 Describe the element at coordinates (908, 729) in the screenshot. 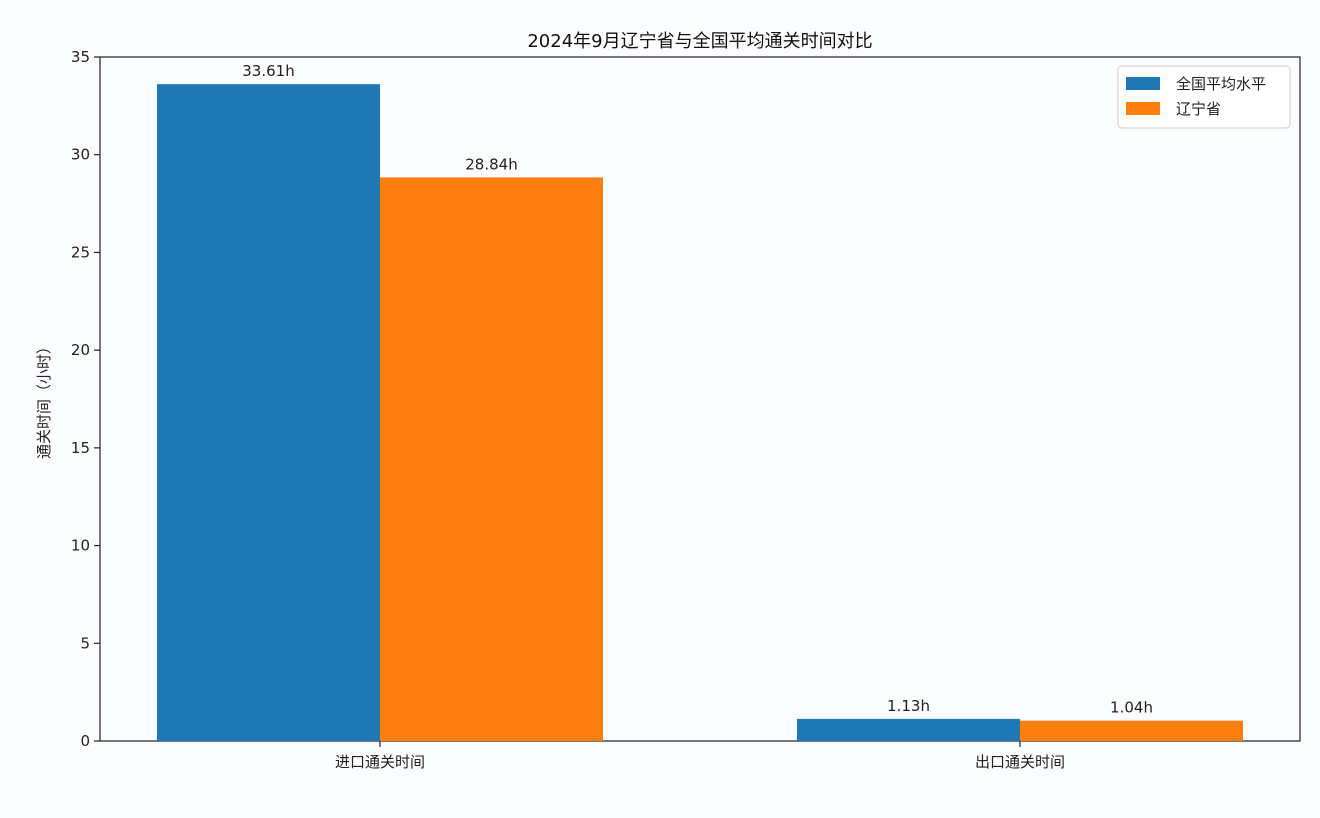

I see `bar-national-export` at that location.